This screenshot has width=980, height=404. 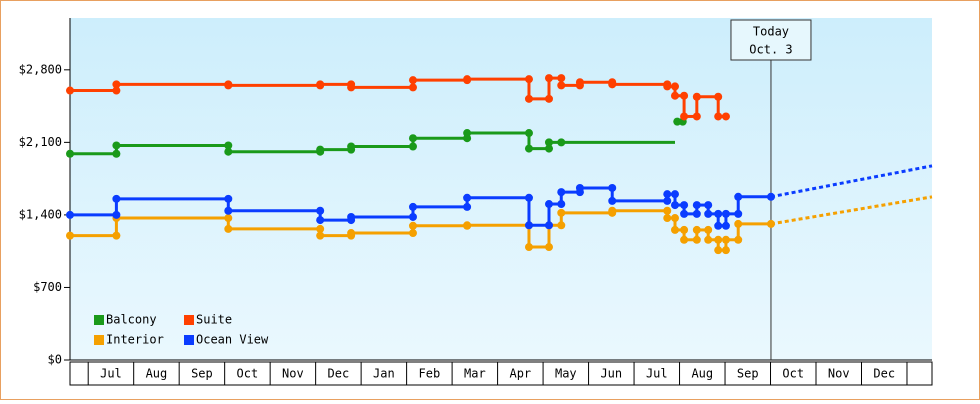 What do you see at coordinates (40, 214) in the screenshot?
I see `y-tick-label: $1,400` at bounding box center [40, 214].